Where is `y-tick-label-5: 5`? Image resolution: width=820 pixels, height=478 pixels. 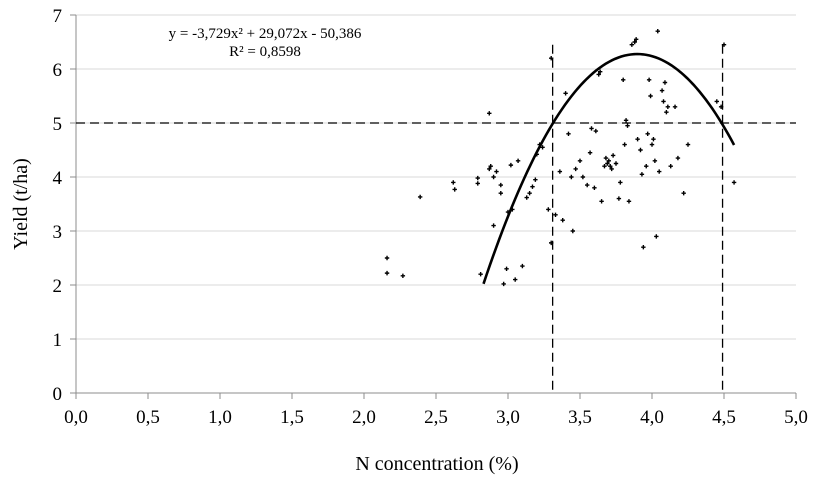
y-tick-label-5: 5 is located at coordinates (58, 124).